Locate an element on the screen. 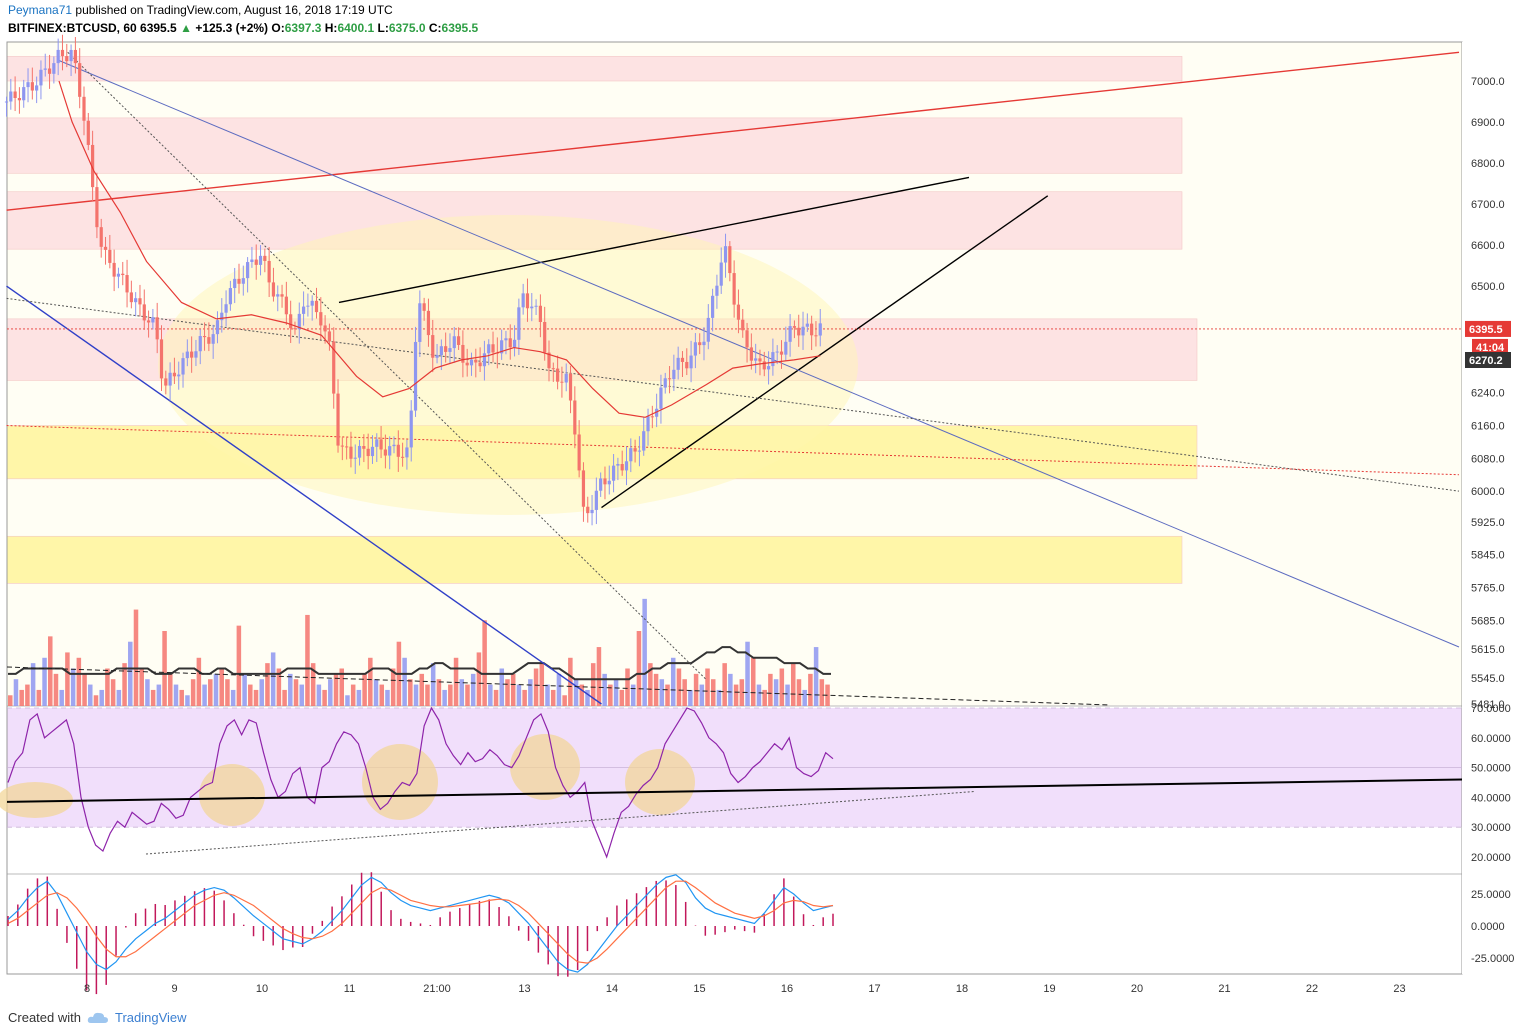 The image size is (1525, 1036). author-name: Peymana71 is located at coordinates (40, 10).